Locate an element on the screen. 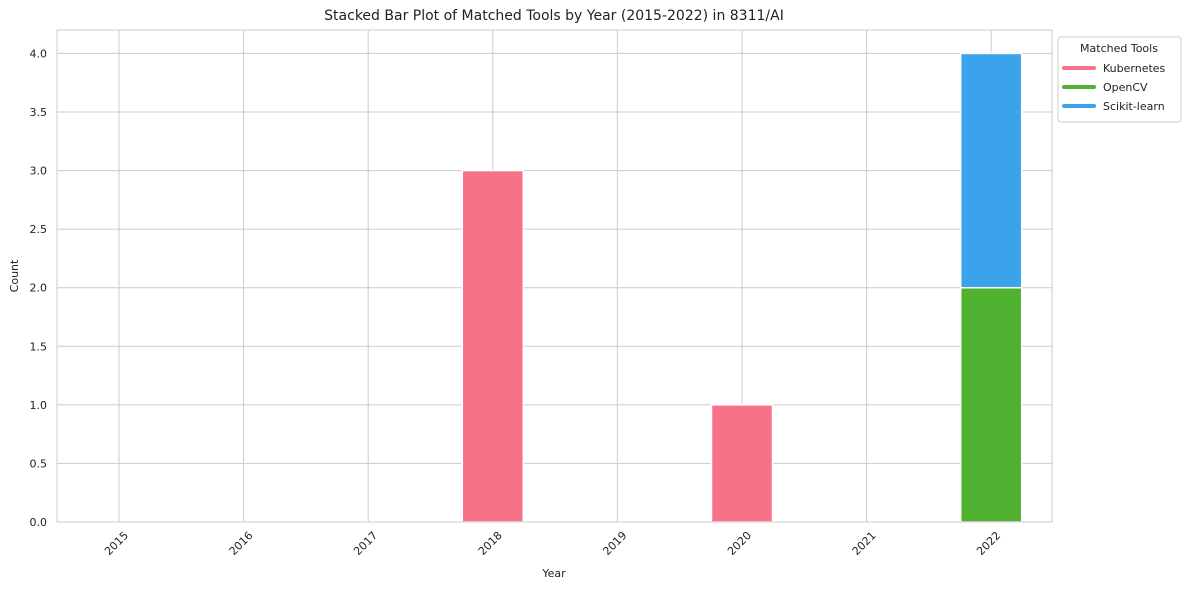 The image size is (1189, 589). y-tick-label: 4.0 is located at coordinates (39, 53).